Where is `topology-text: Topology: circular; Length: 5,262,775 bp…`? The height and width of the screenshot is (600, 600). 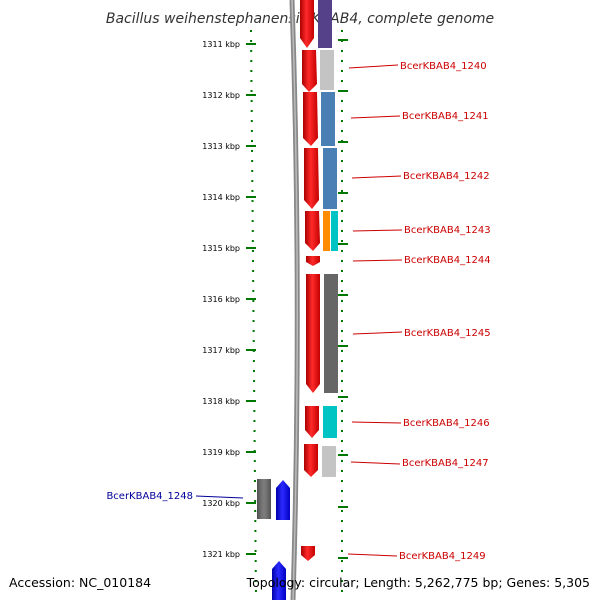 topology-text: Topology: circular; Length: 5,262,775 bp… is located at coordinates (418, 582).